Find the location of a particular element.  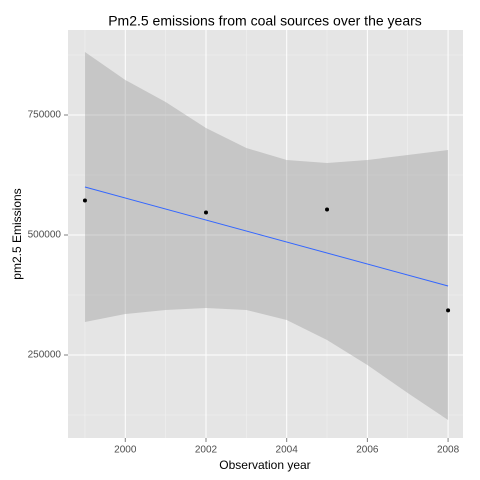

y-tick-label: 250000 is located at coordinates (45, 355).